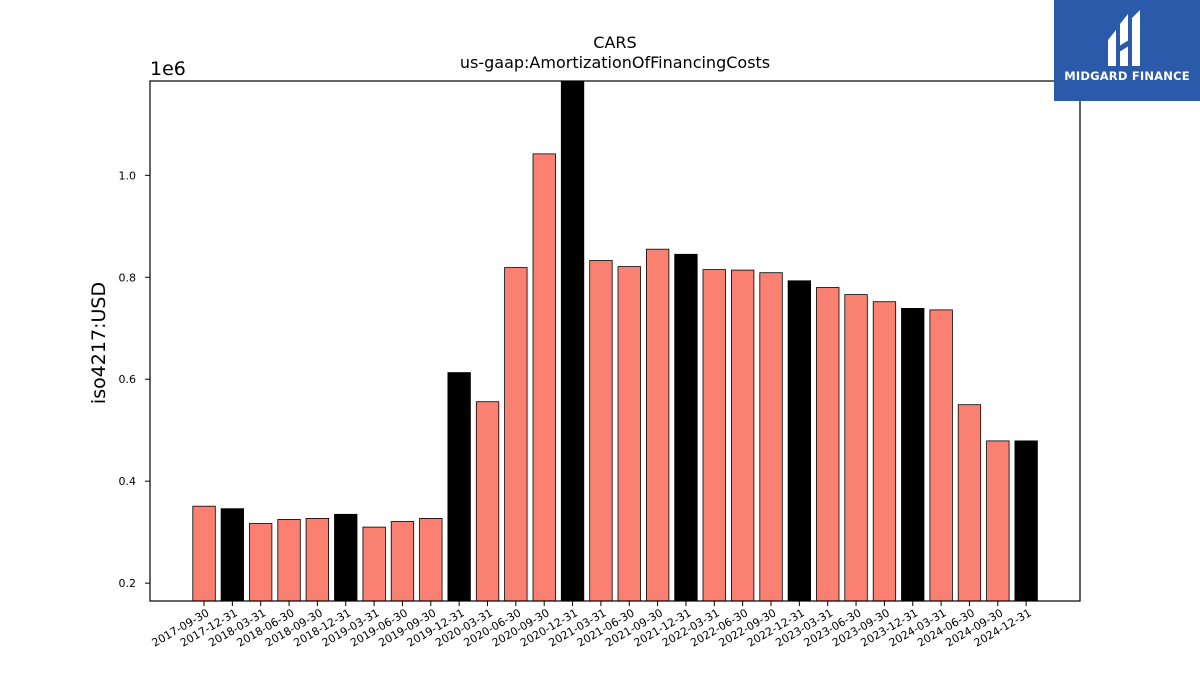  Describe the element at coordinates (128, 583) in the screenshot. I see `y-tick-label: 0.2` at that location.